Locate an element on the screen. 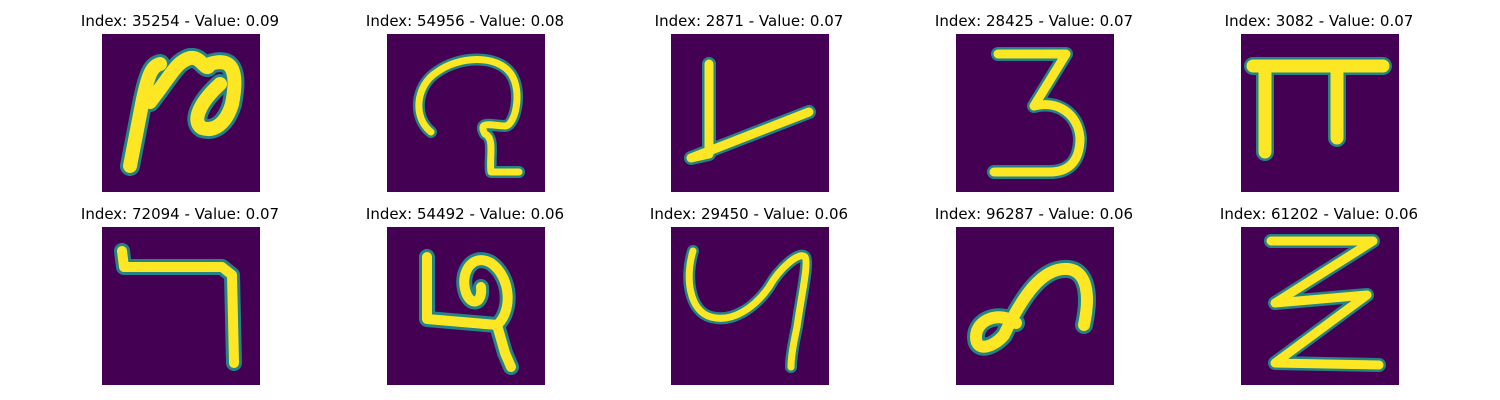  panel-title: Index: 72094 - Value: 0.07 is located at coordinates (180, 214).